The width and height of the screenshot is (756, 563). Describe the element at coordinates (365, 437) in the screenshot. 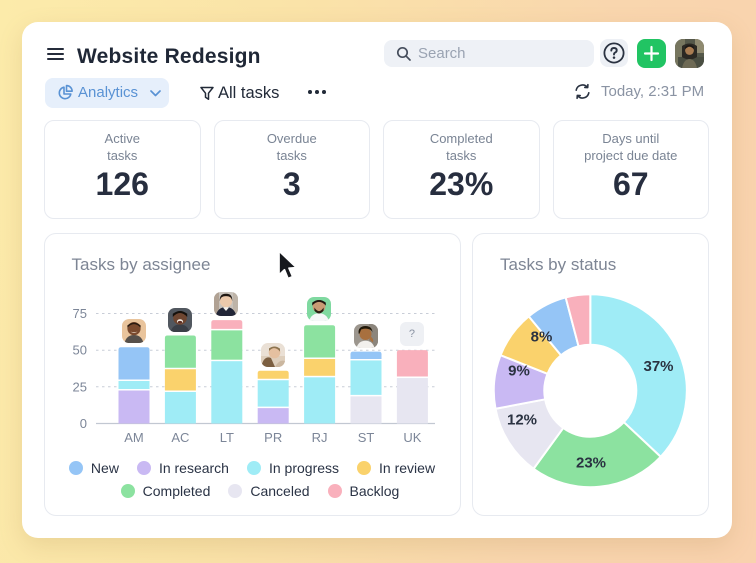

I see `svg-text: ST` at that location.